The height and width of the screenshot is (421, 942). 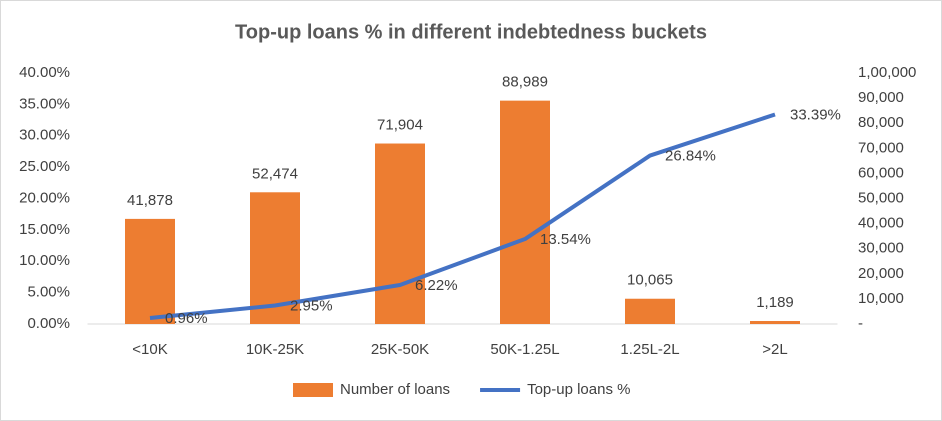 I want to click on y-tick-label: 15.00%, so click(x=44, y=229).